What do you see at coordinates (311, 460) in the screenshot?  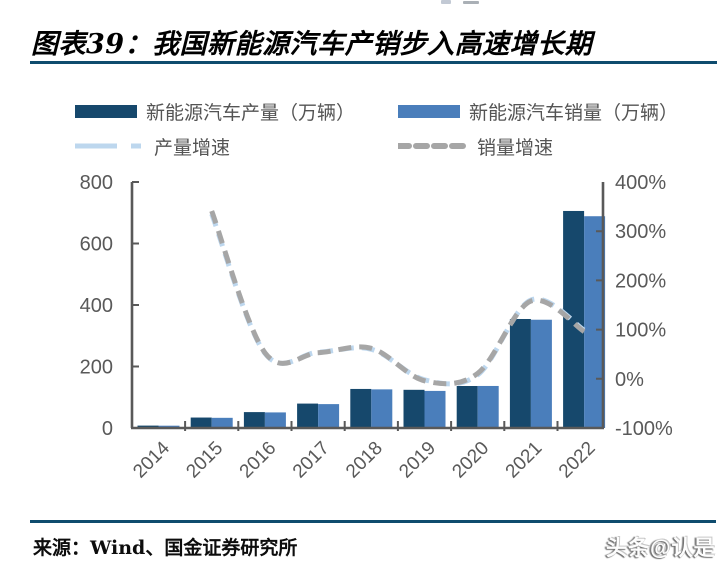 I see `x-label-2017: 2017` at bounding box center [311, 460].